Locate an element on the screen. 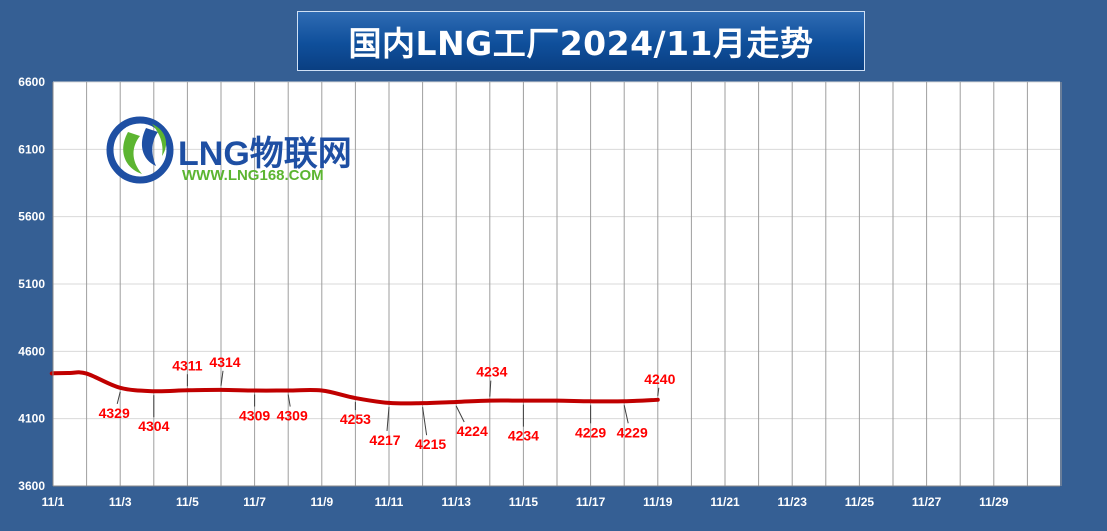  logo-url: WWW.LNG168.COM is located at coordinates (253, 175).